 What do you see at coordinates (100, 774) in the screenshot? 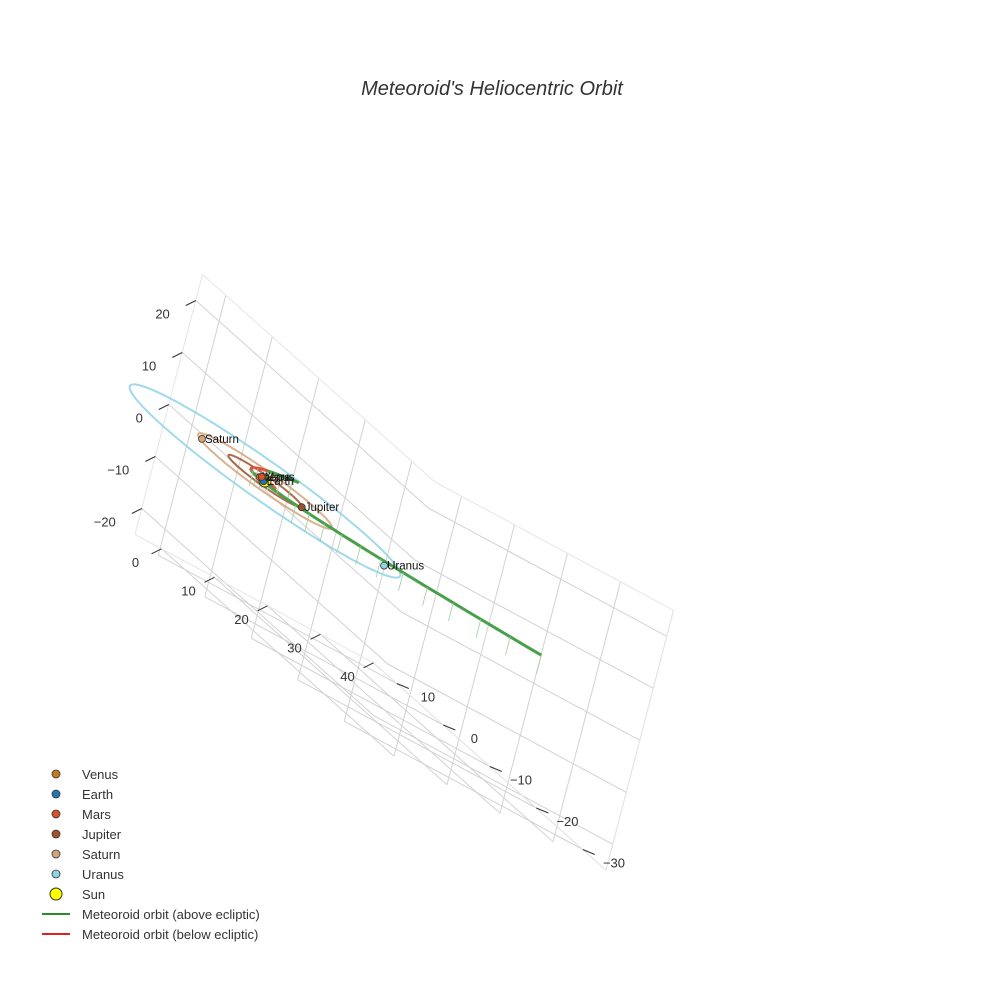
I see `legend-label: Venus` at bounding box center [100, 774].